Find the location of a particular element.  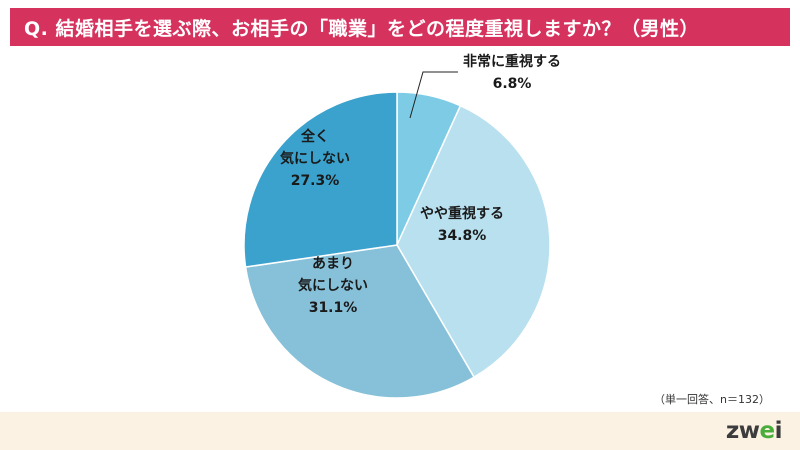

title-bar: Q. 結婚相手を選ぶ際、お相手の「職業」をどの程度重視しますか？（男性） is located at coordinates (400, 27).